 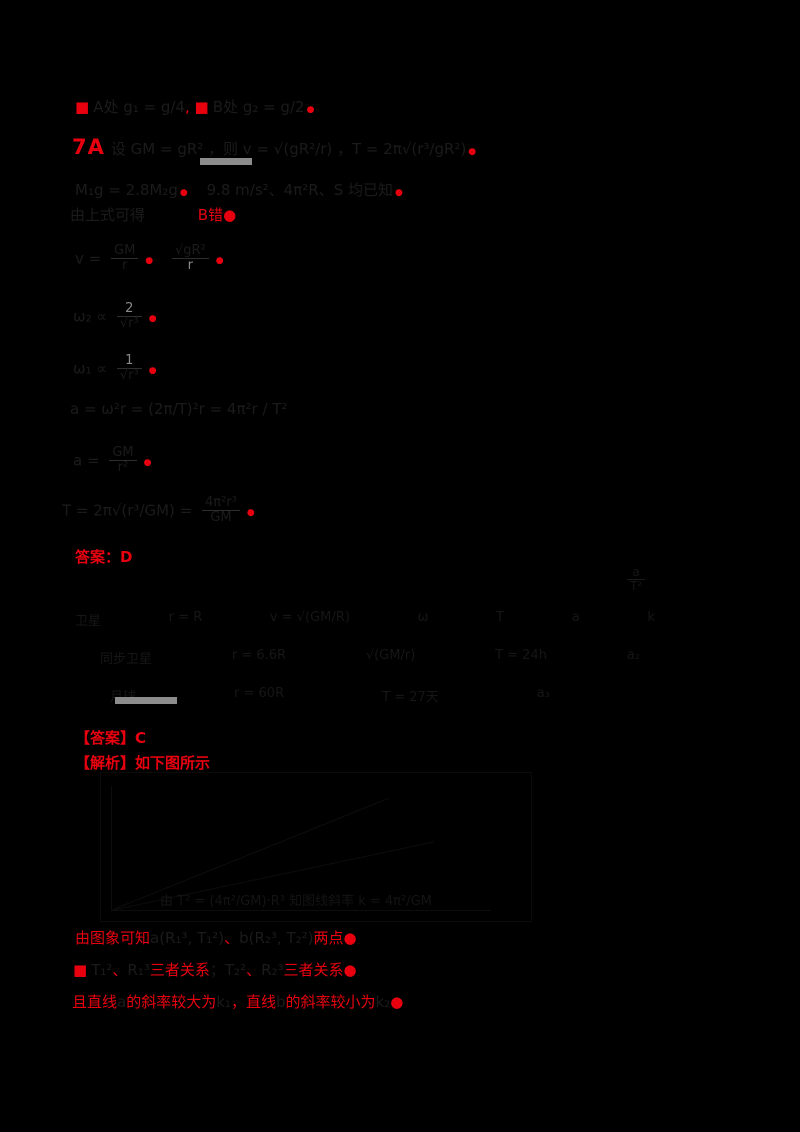 I want to click on fraction: GM r², so click(x=123, y=460).